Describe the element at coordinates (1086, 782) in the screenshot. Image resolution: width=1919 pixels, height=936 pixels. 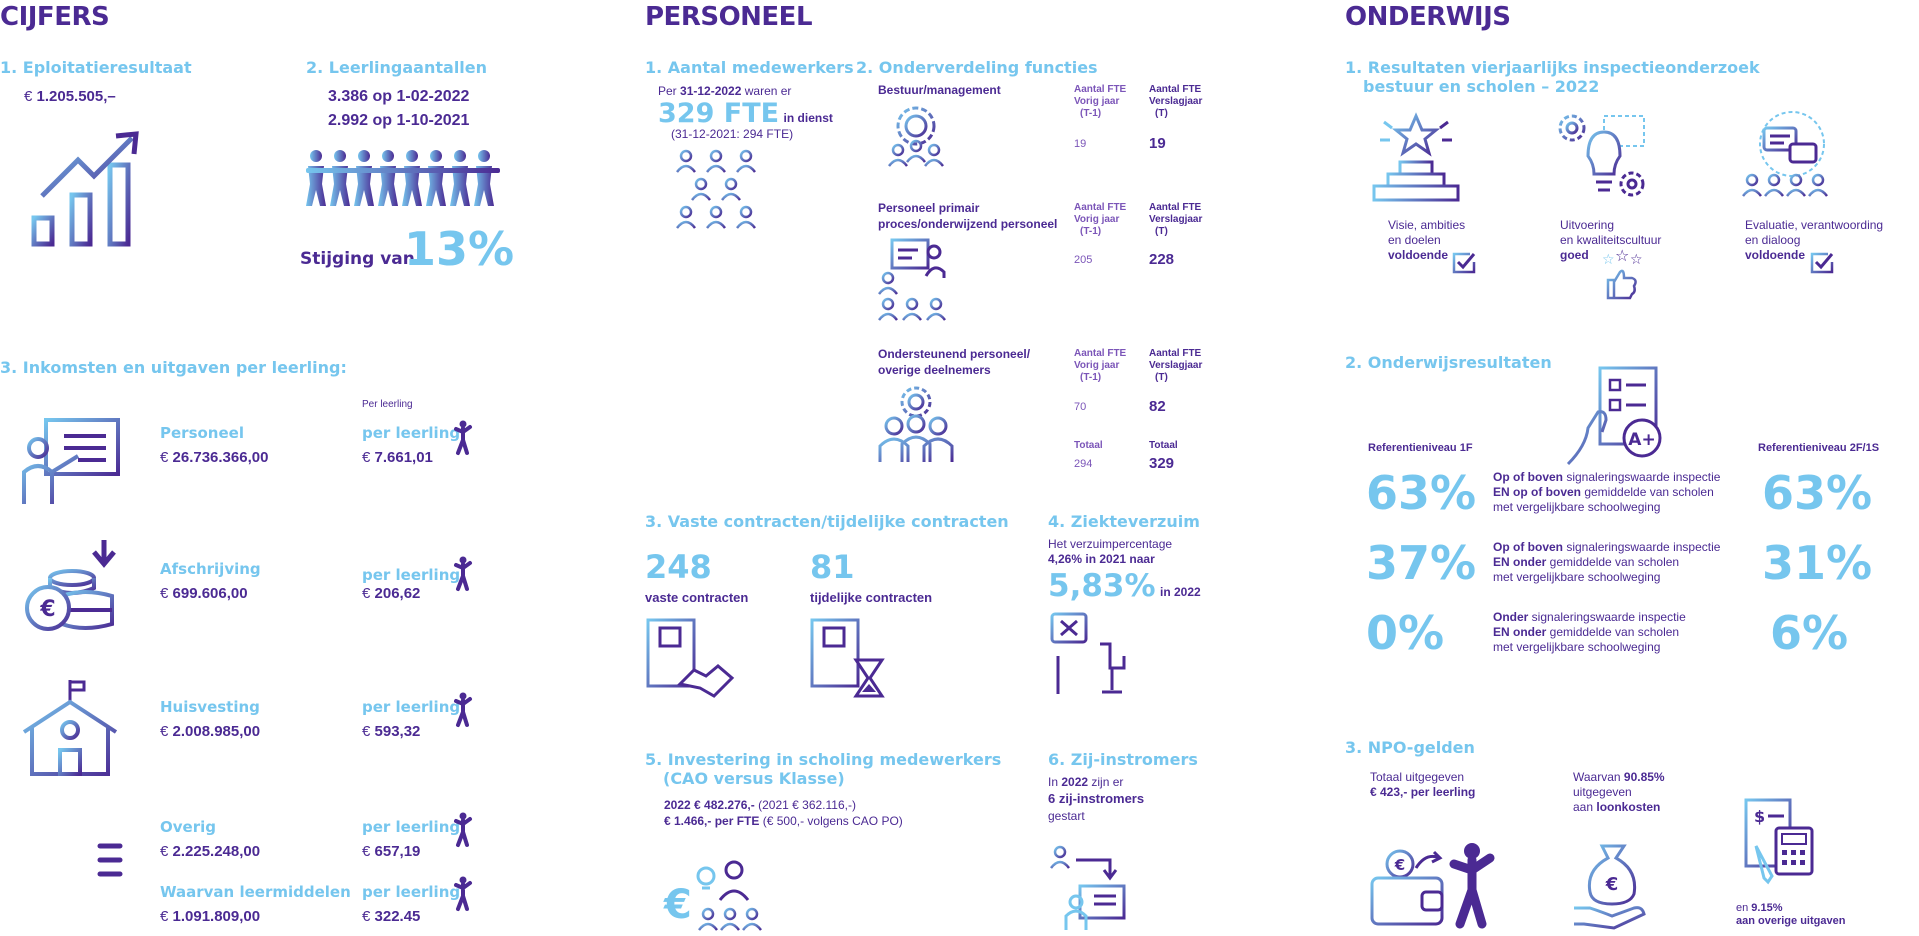
I see `zij-line1: In 2022 zijn er` at that location.